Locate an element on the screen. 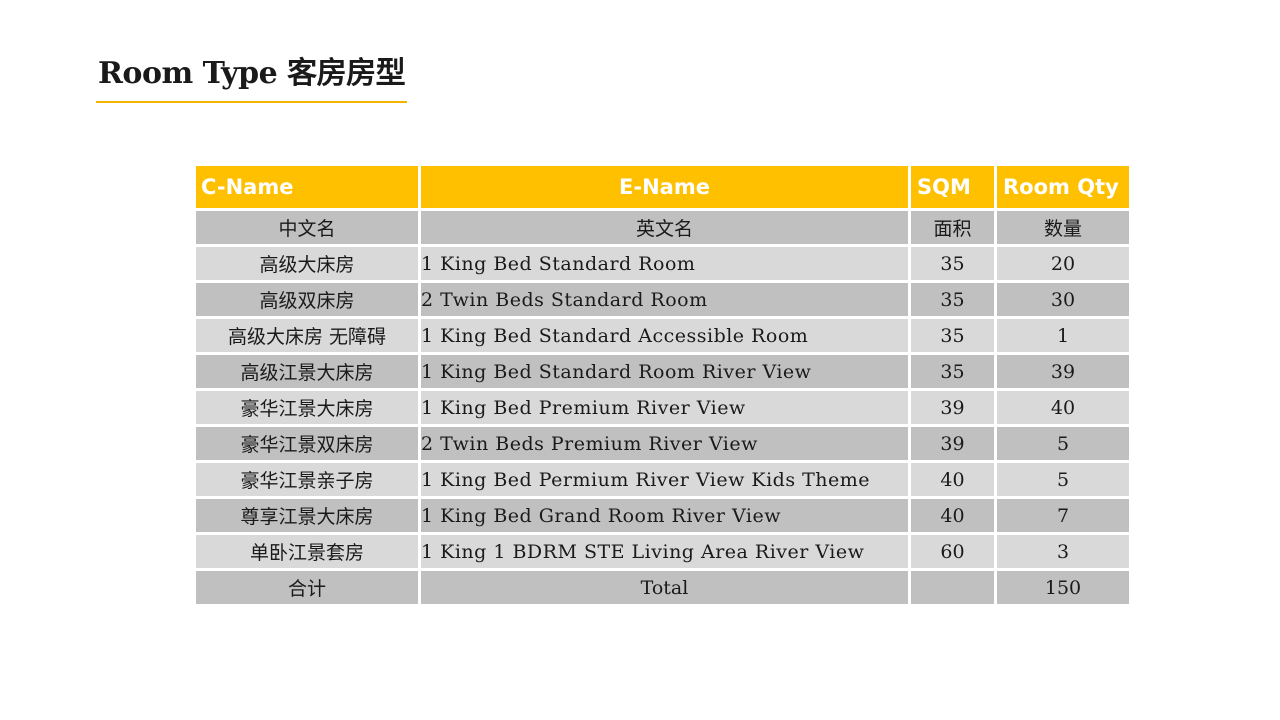 The image size is (1280, 720). total-en: Total is located at coordinates (664, 587).